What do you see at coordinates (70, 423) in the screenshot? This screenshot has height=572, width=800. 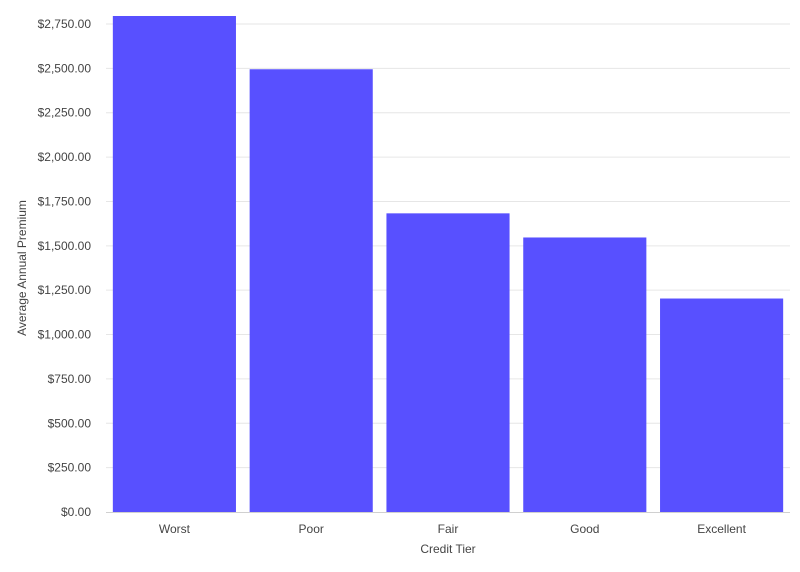 I see `y-tick-label: $500.00` at bounding box center [70, 423].